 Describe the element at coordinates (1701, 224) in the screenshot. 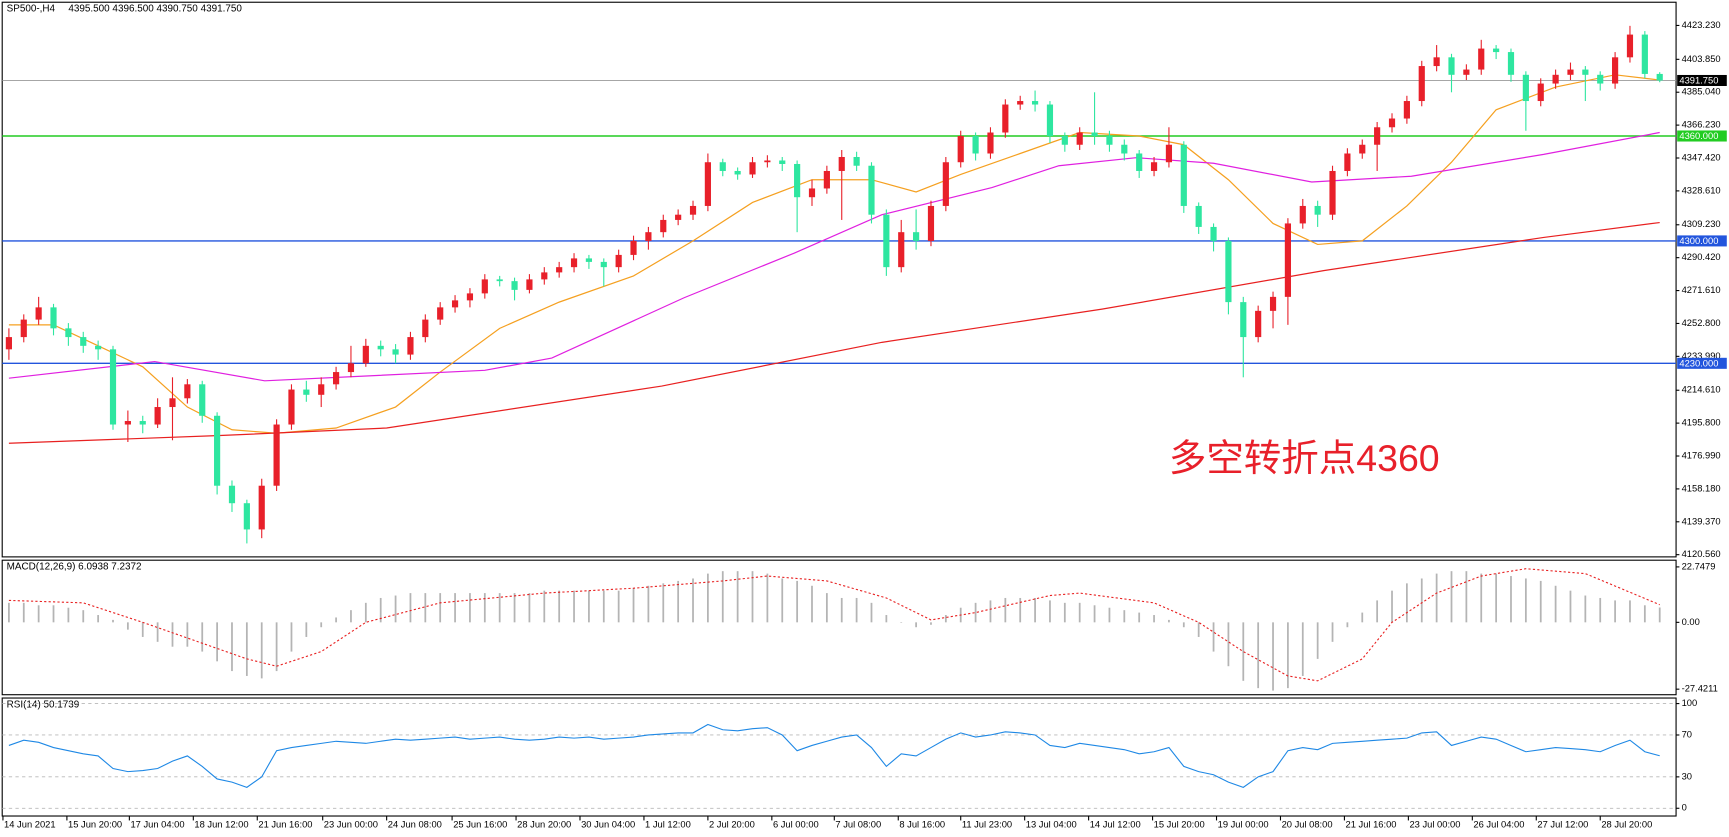

I see `y-tick-label: 4309.230` at that location.